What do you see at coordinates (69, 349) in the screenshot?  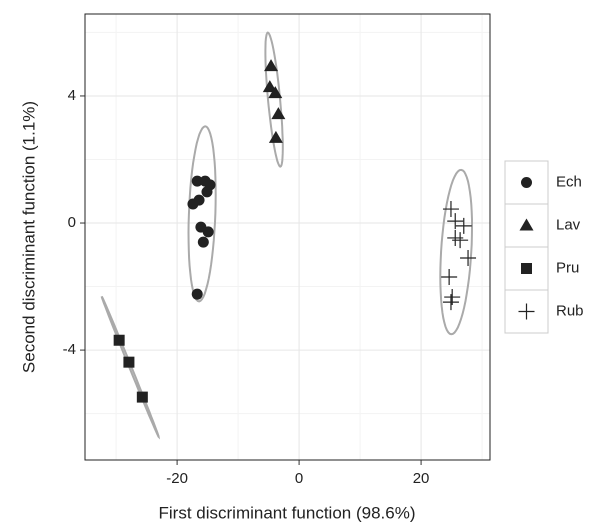 I see `y-tick-label: -4` at bounding box center [69, 349].